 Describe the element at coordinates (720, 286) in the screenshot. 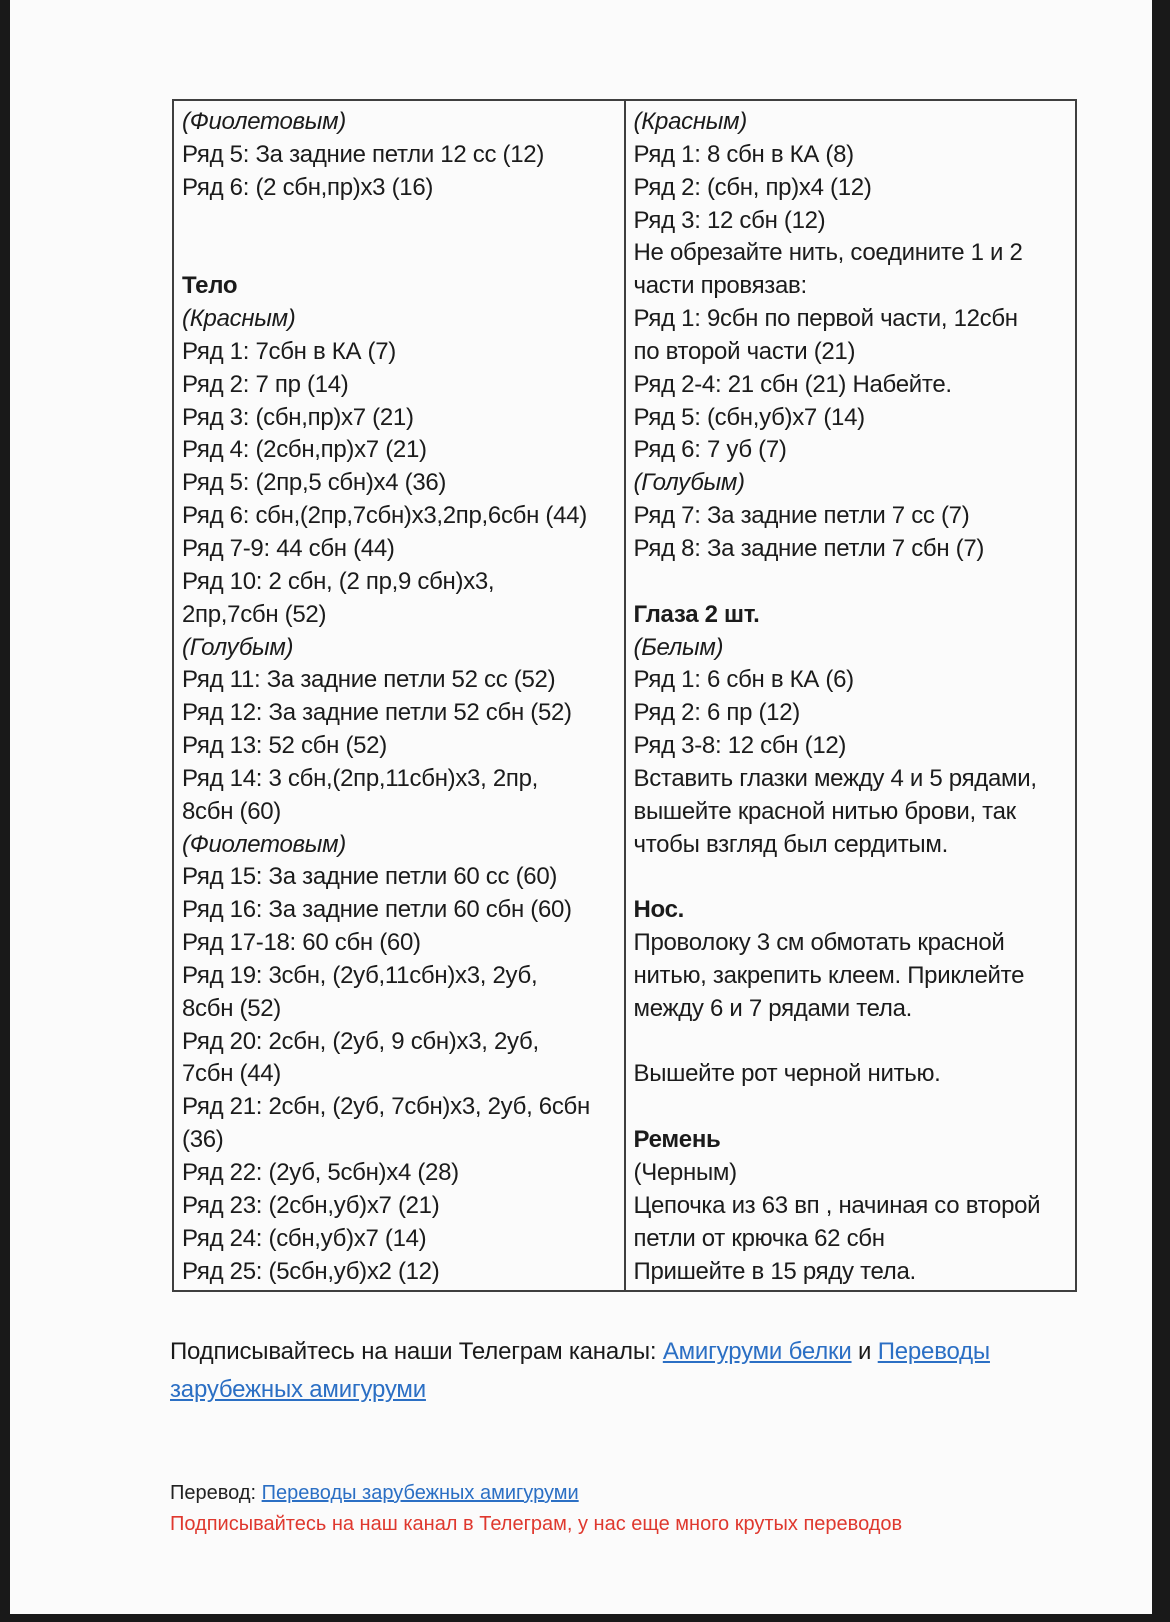

I see `pattern-line: части провязав:` at that location.